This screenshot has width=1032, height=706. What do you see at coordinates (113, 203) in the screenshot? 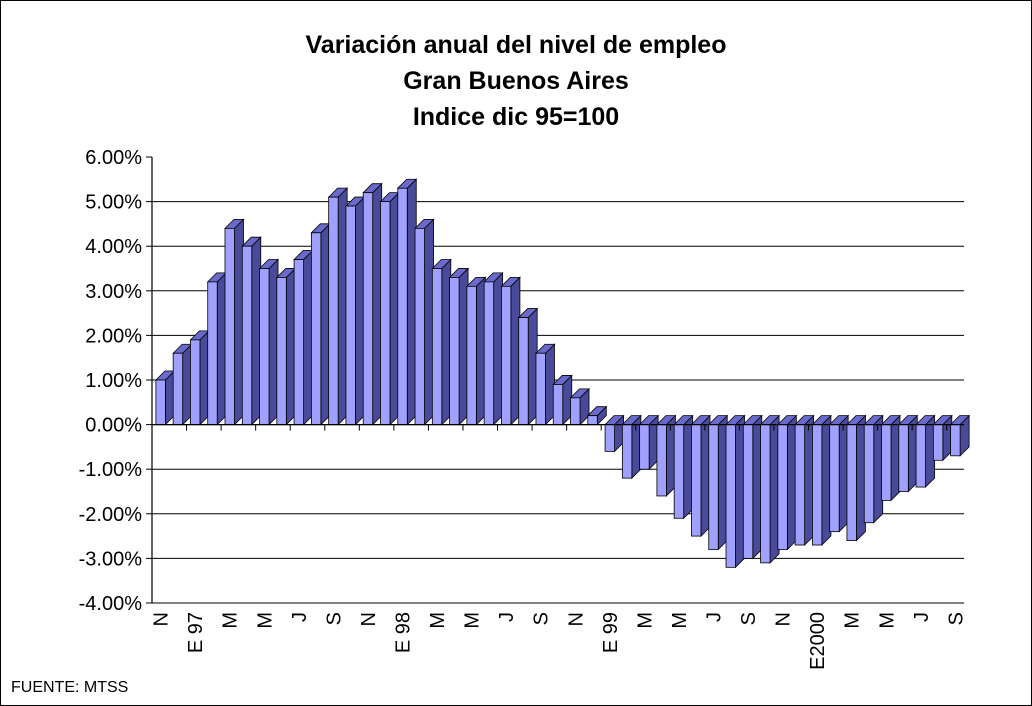
I see `y-tick-label: 5.00%` at bounding box center [113, 203].